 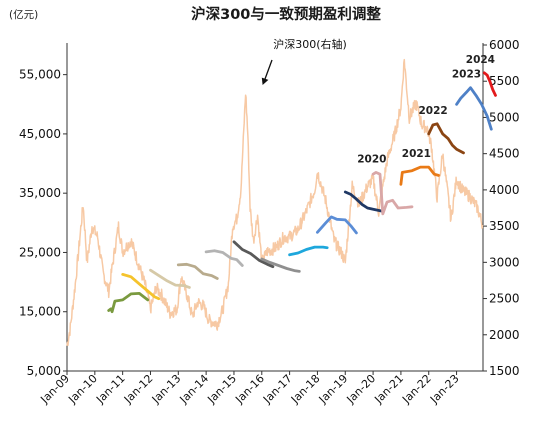 I want to click on left-tick-label: 15,000, so click(x=40, y=312).